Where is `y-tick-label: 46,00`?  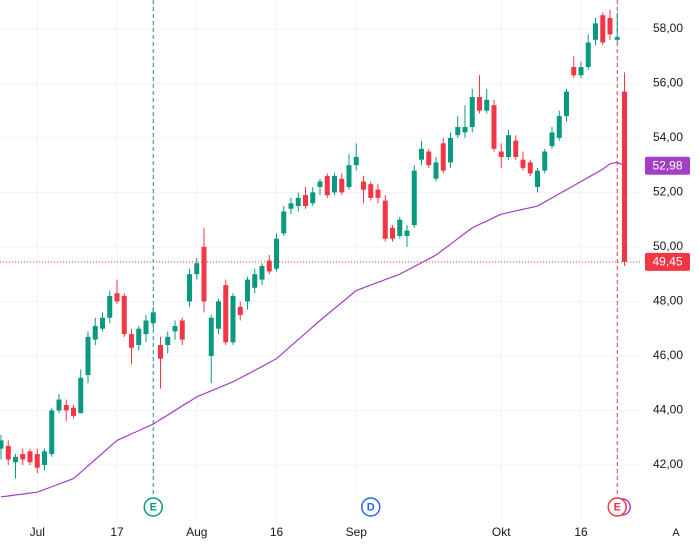
y-tick-label: 46,00 is located at coordinates (668, 355).